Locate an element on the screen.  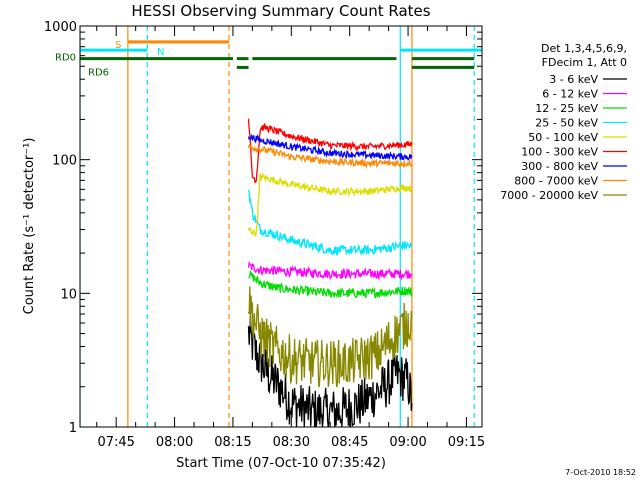
x-tick-label: 09:15 is located at coordinates (466, 442).